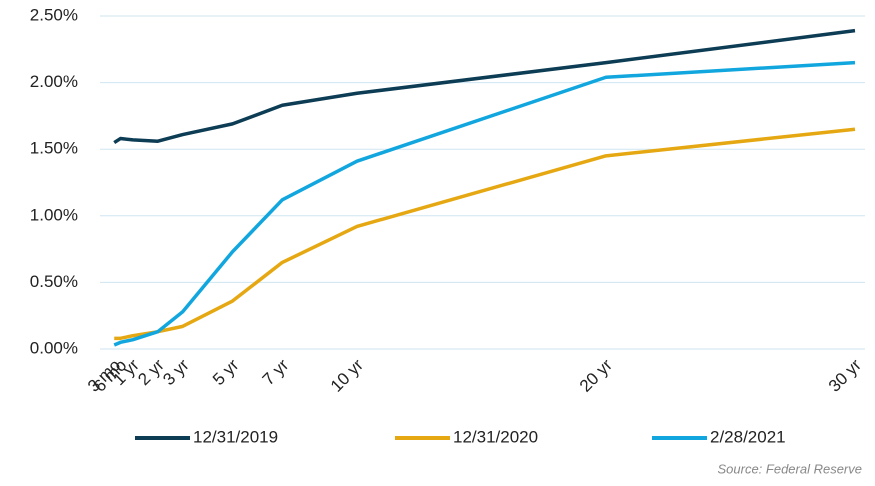  I want to click on y-tick-label: 1.00%, so click(54, 214).